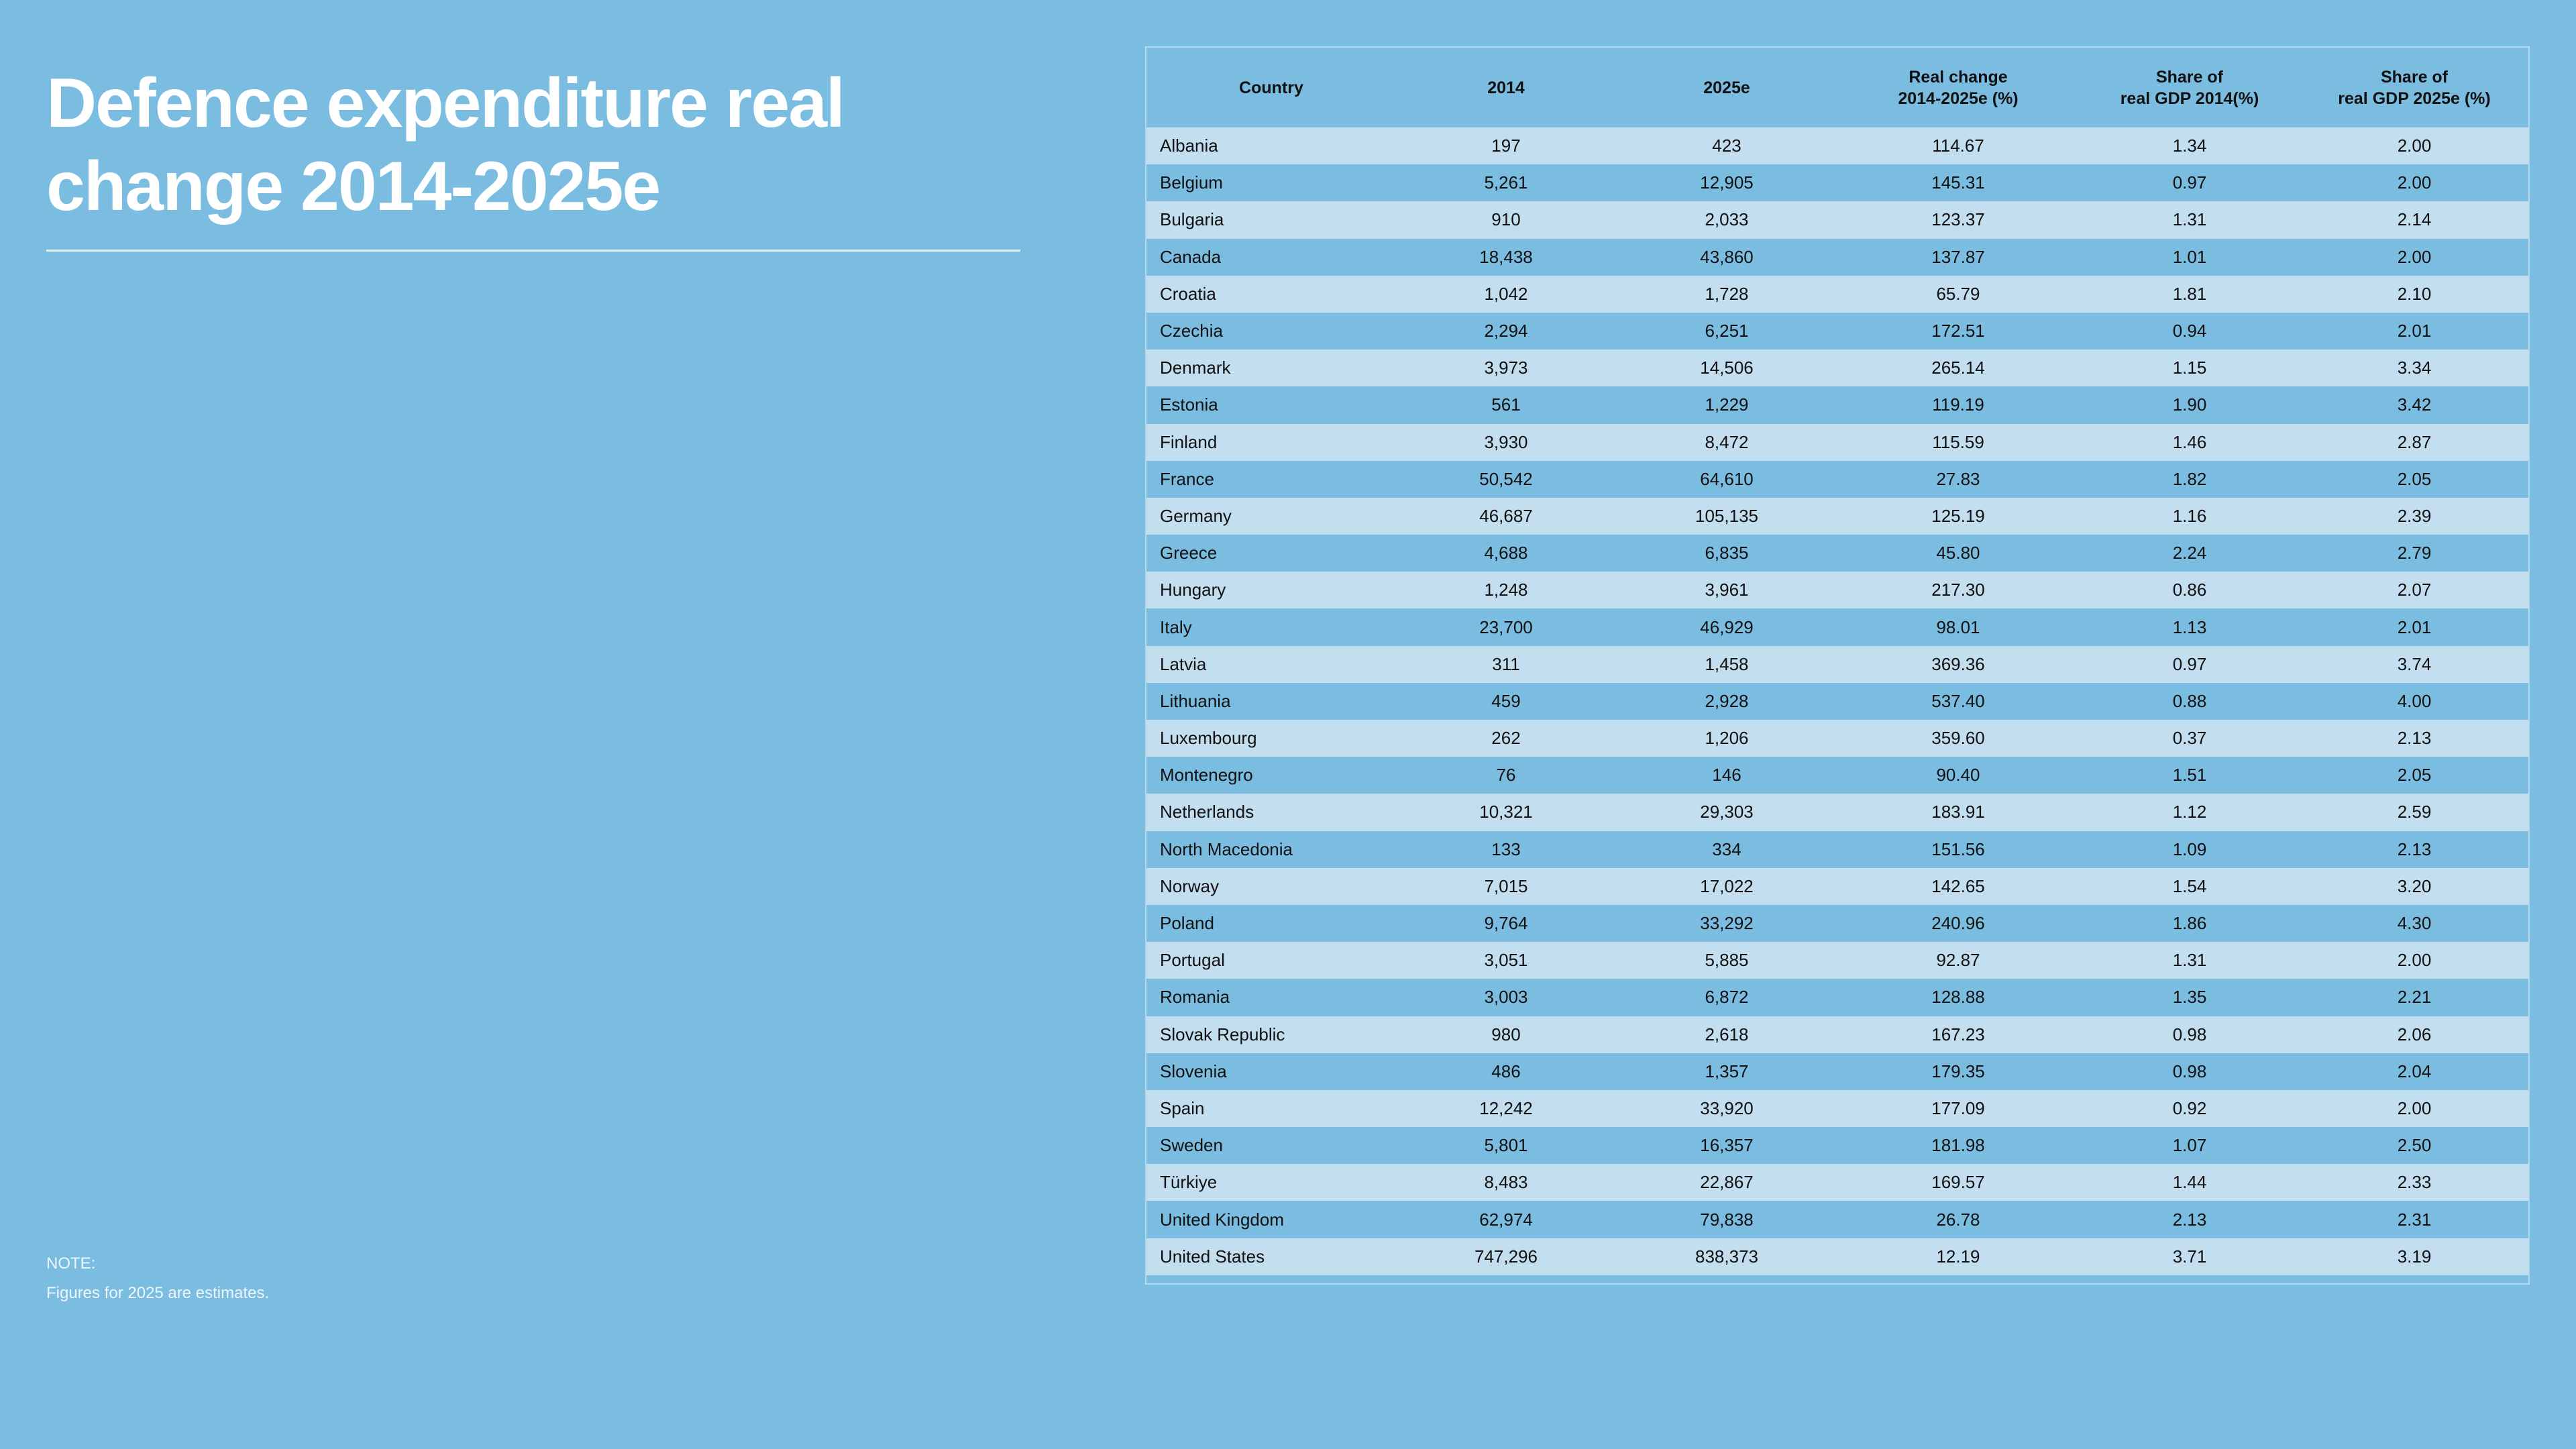  Describe the element at coordinates (1506, 183) in the screenshot. I see `value-cell: 5,261` at that location.